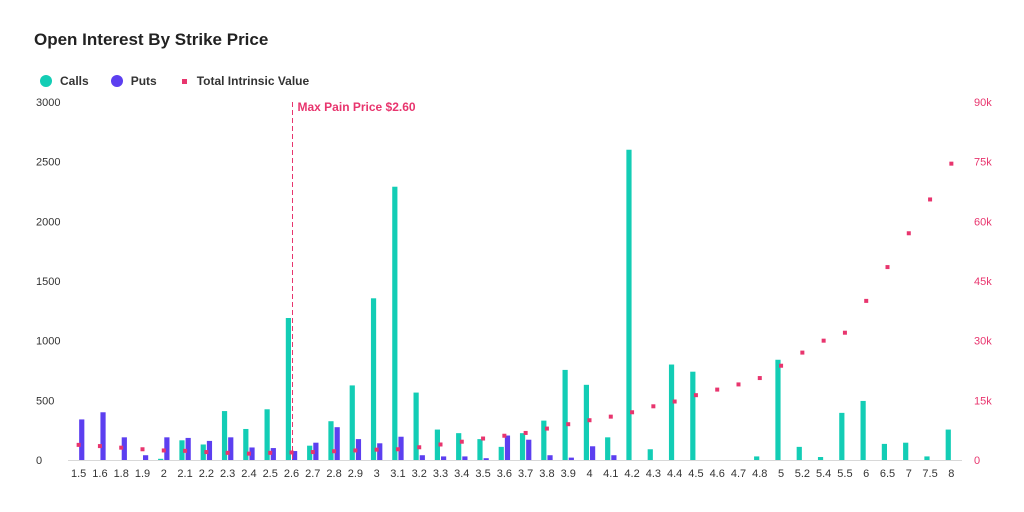 The height and width of the screenshot is (512, 1024). What do you see at coordinates (78, 474) in the screenshot?
I see `x-axis-tick-label: 1.5` at bounding box center [78, 474].